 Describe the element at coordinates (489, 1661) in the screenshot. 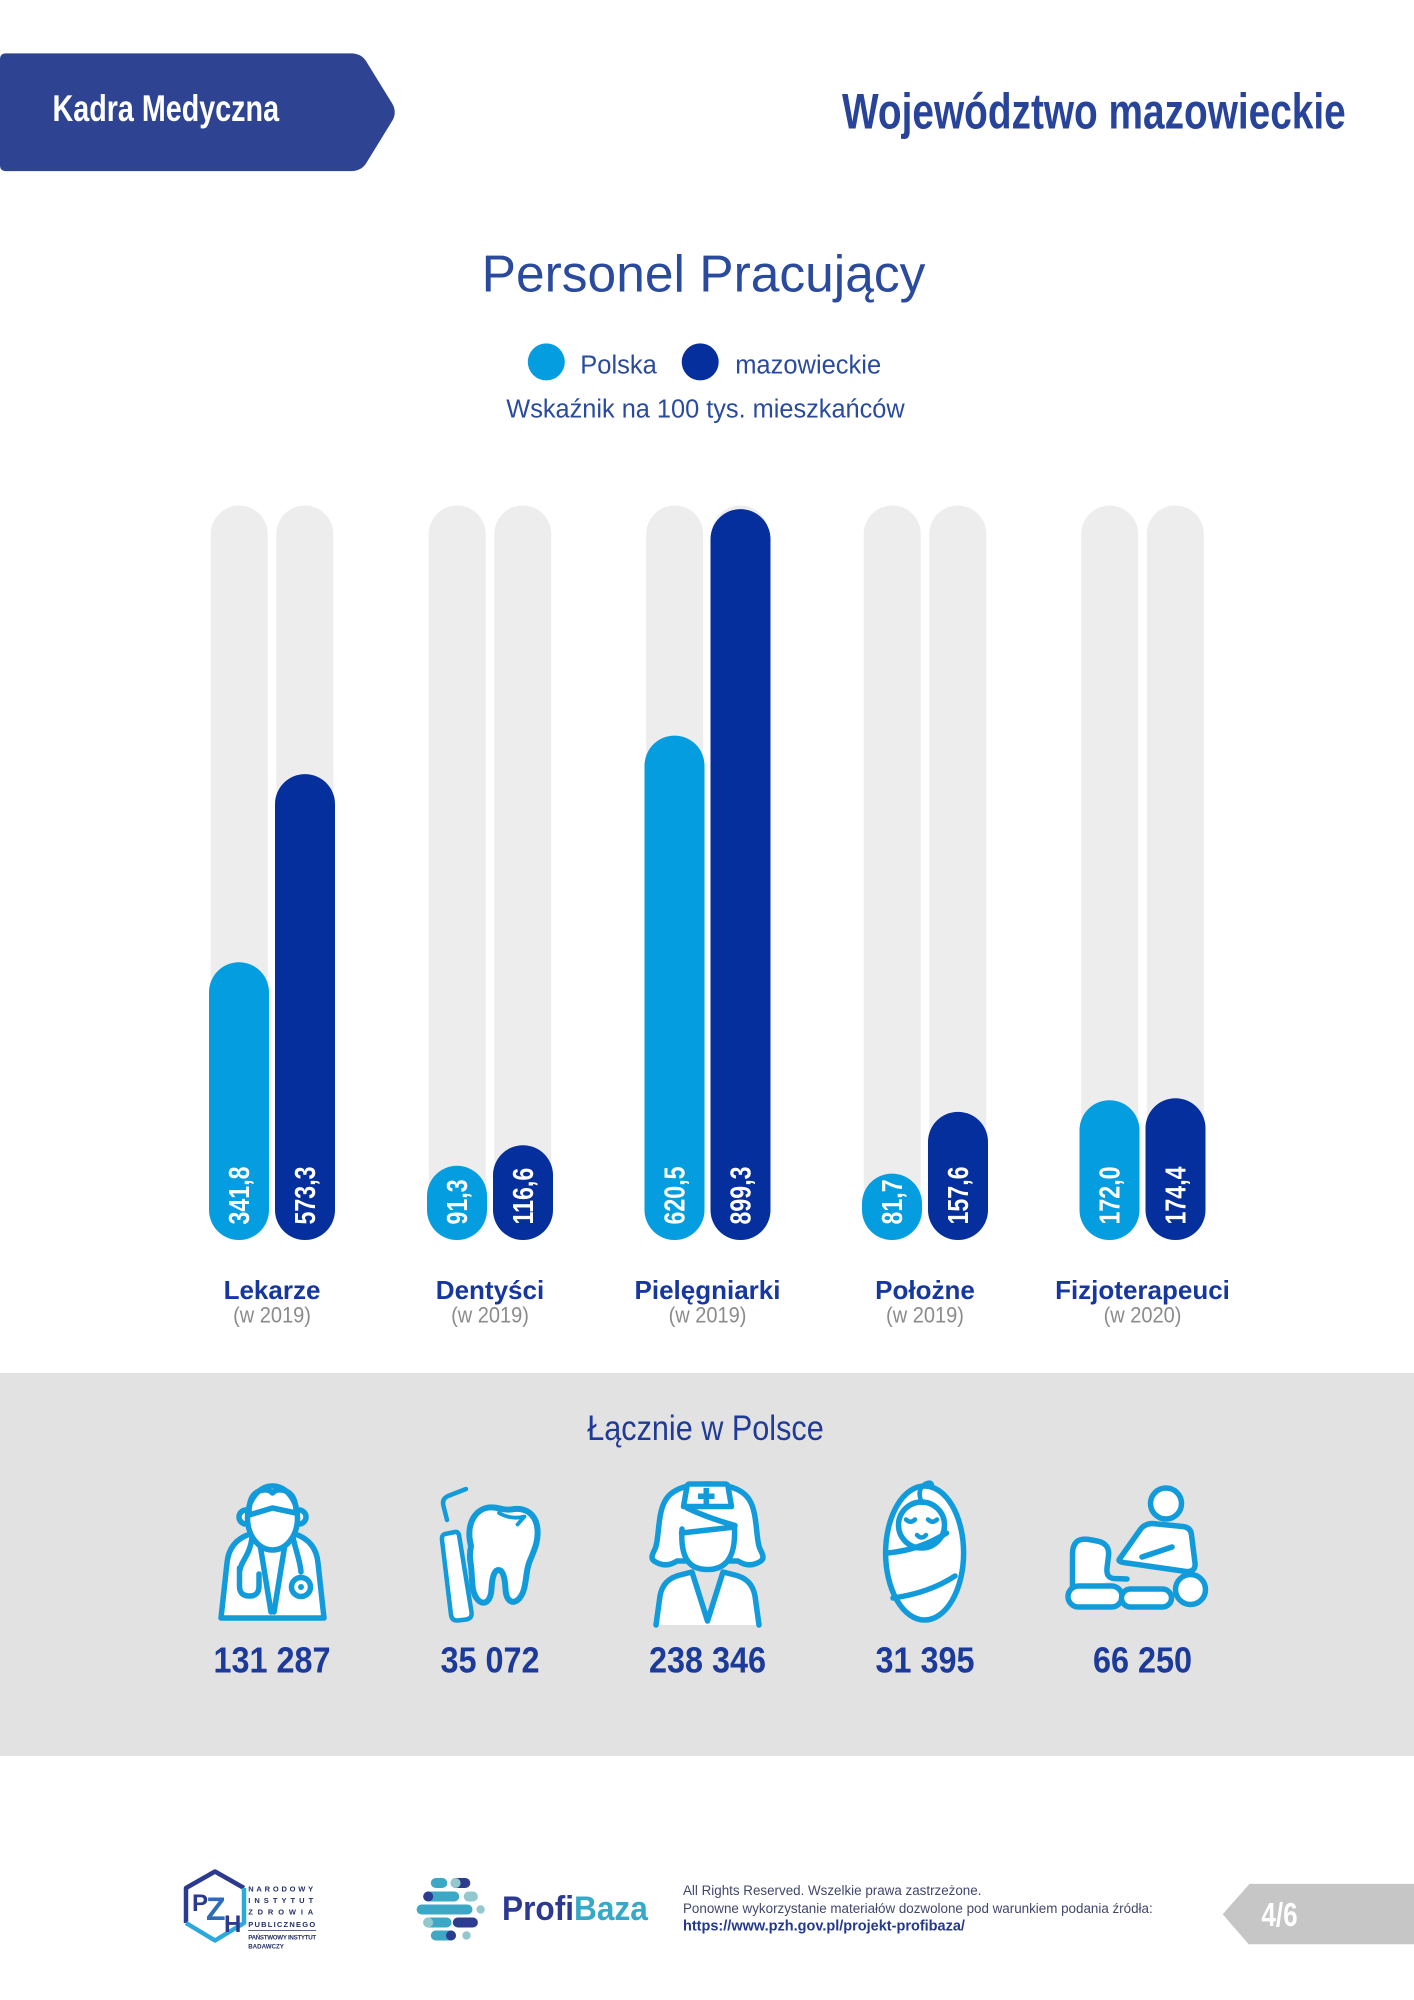

I see `svg-text: 35 072` at that location.